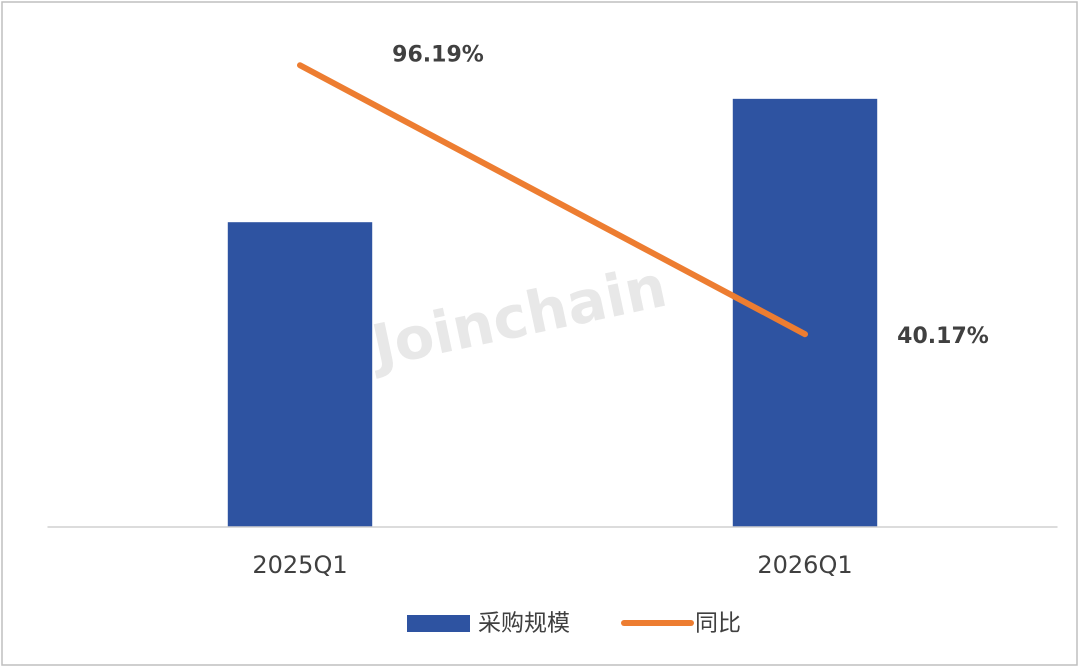 The width and height of the screenshot is (1080, 668). I want to click on legend-label: 同比, so click(718, 624).